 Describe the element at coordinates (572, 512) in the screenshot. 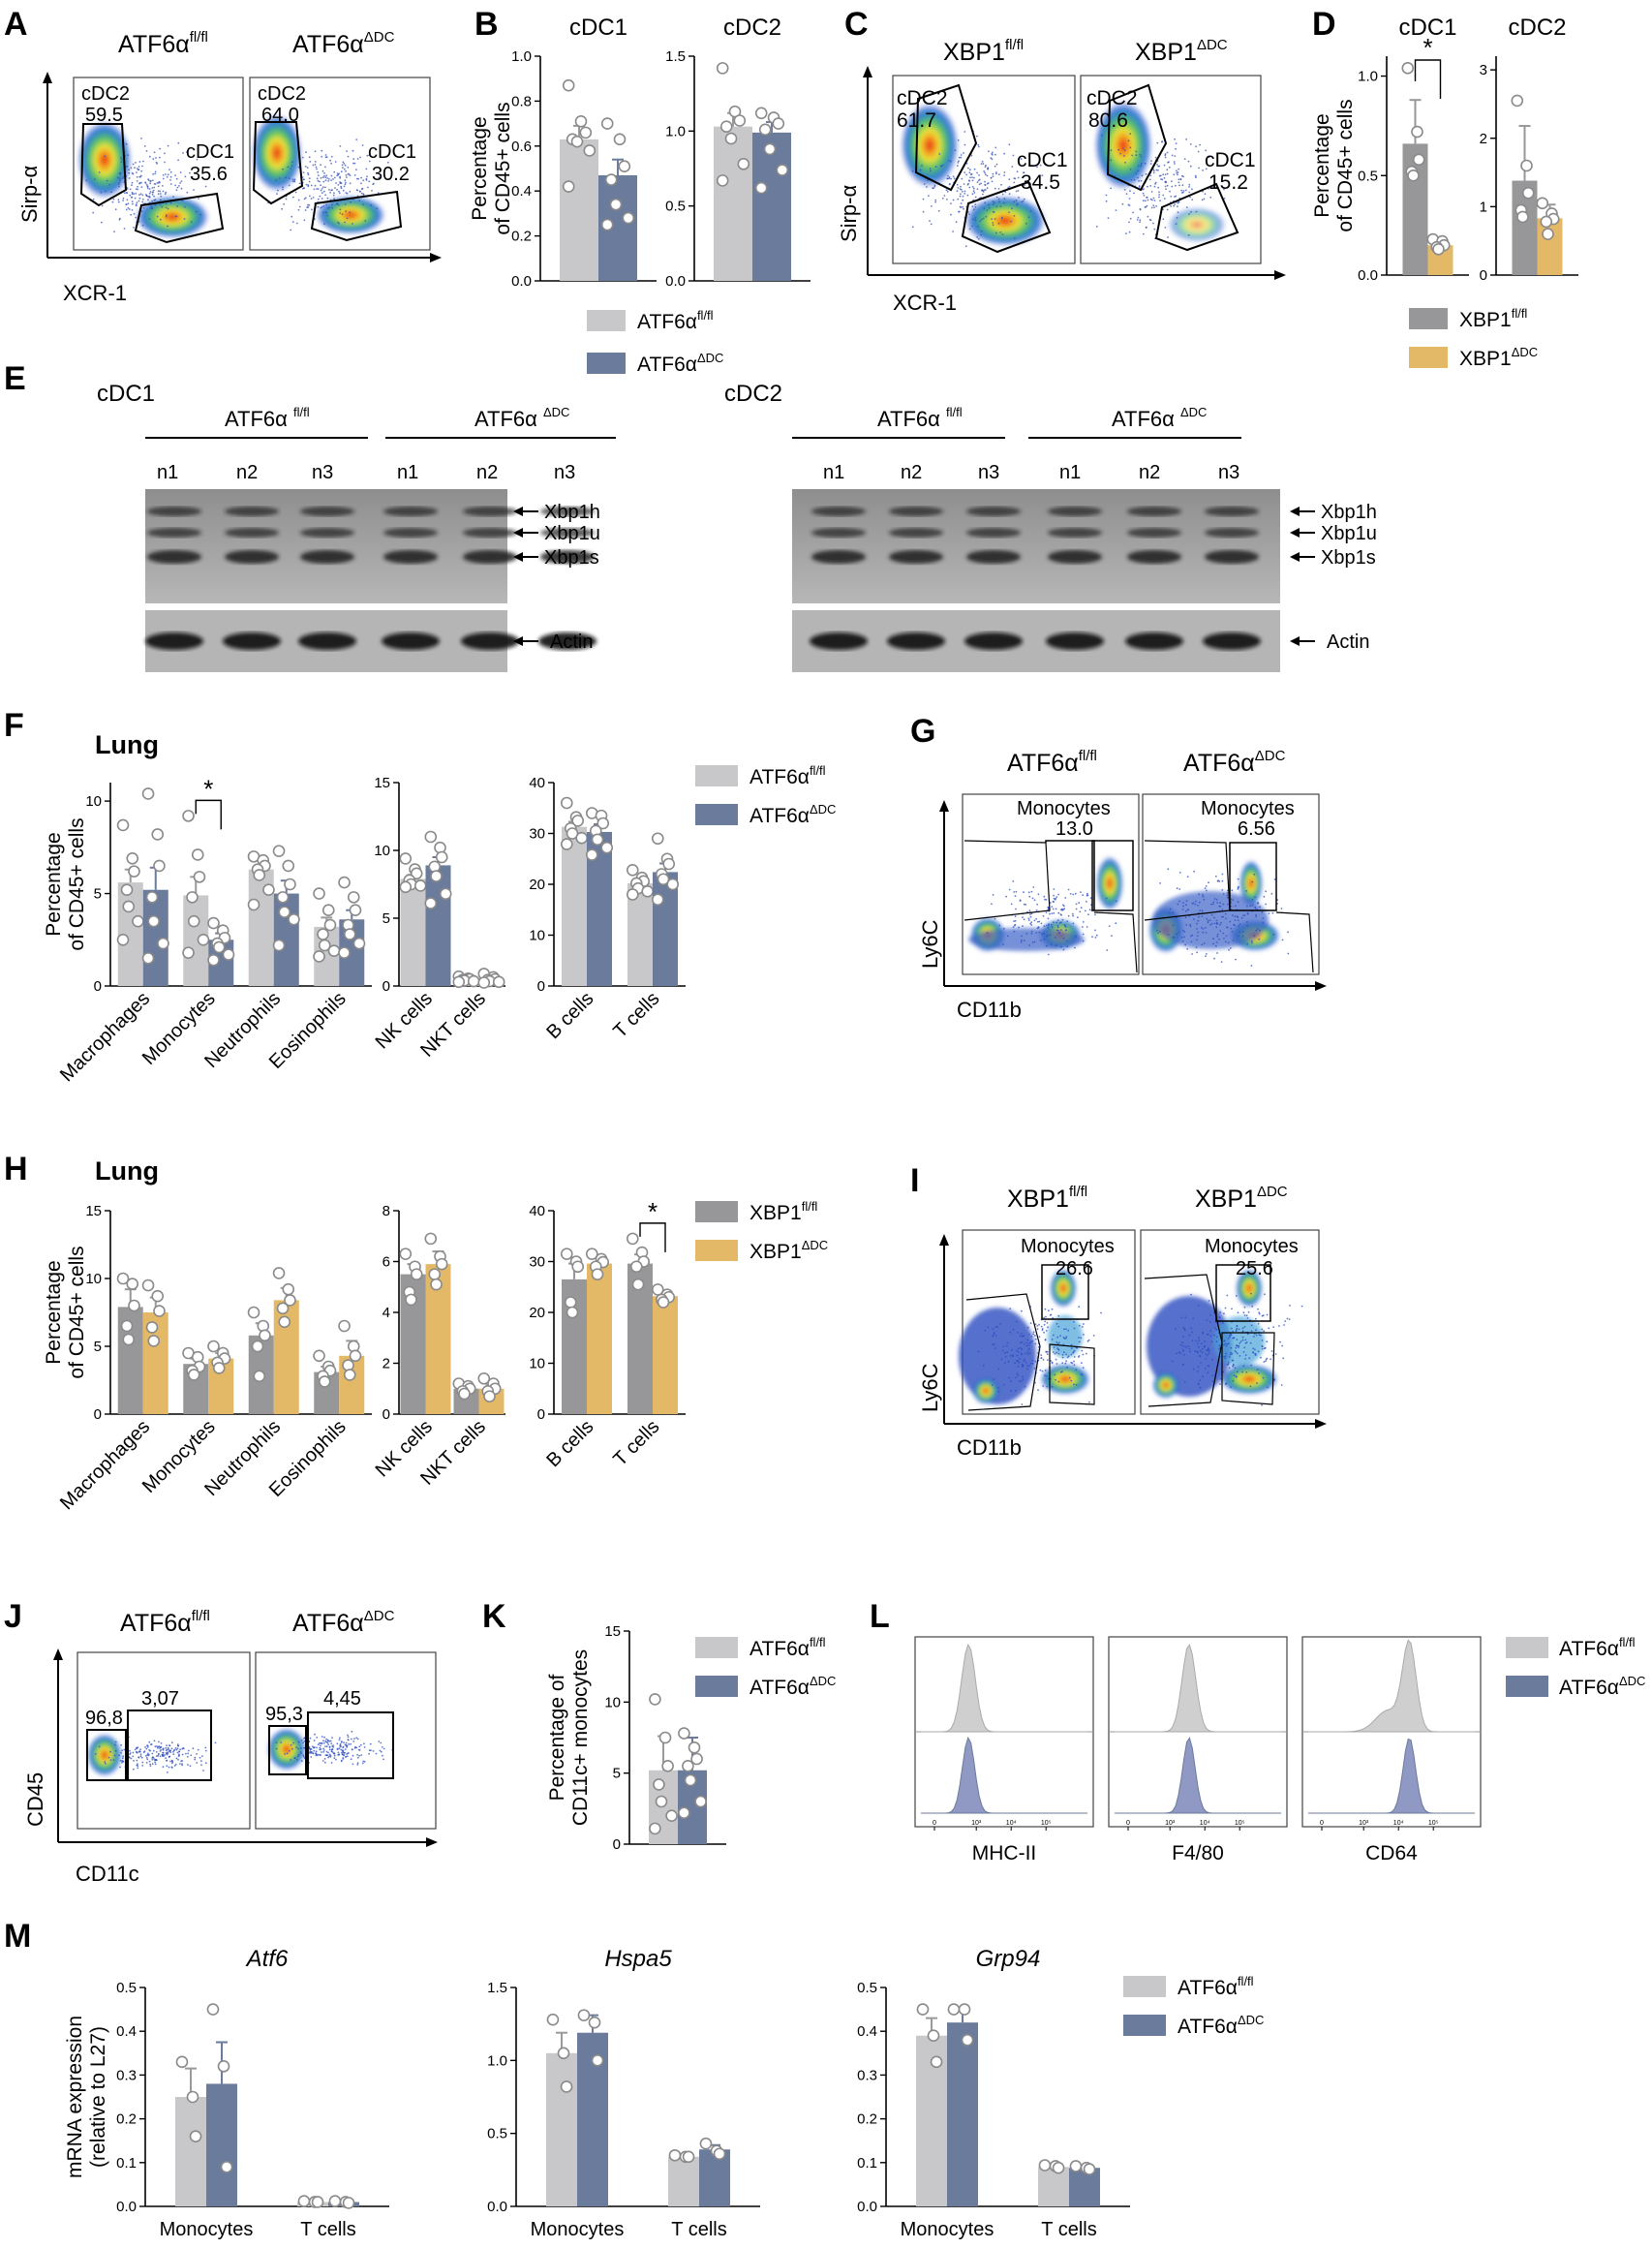

I see `svg-text: Xbp1h` at that location.